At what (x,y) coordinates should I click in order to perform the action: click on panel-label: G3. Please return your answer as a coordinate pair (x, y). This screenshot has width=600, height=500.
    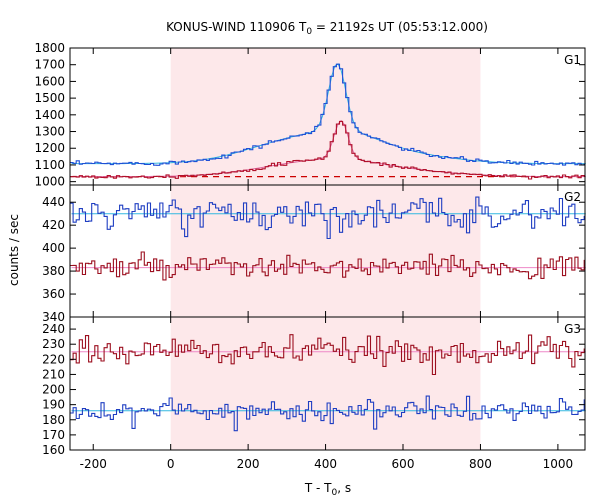
    Looking at the image, I should click on (572, 329).